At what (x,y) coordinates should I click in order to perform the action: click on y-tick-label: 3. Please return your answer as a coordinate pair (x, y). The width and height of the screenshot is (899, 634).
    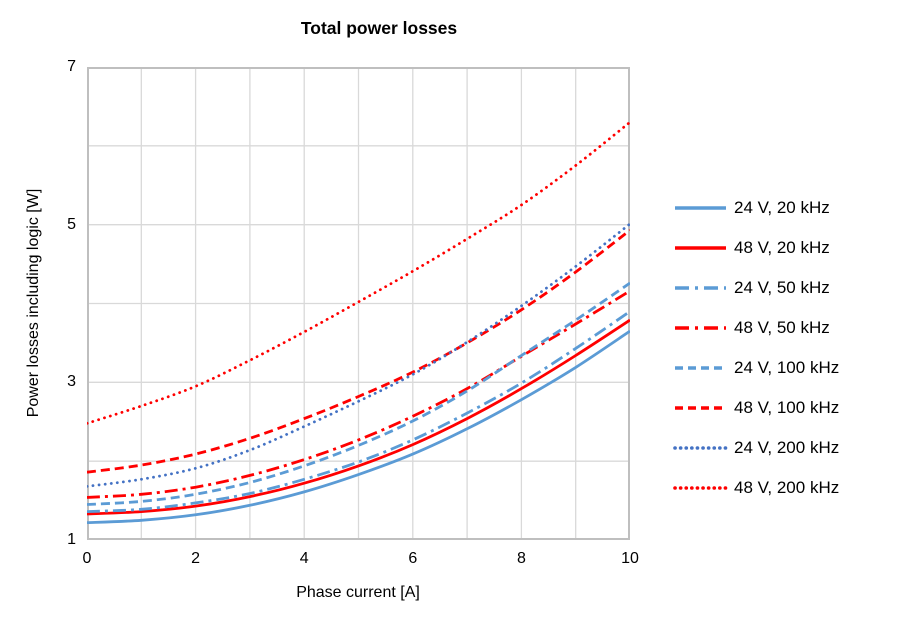
    Looking at the image, I should click on (71, 382).